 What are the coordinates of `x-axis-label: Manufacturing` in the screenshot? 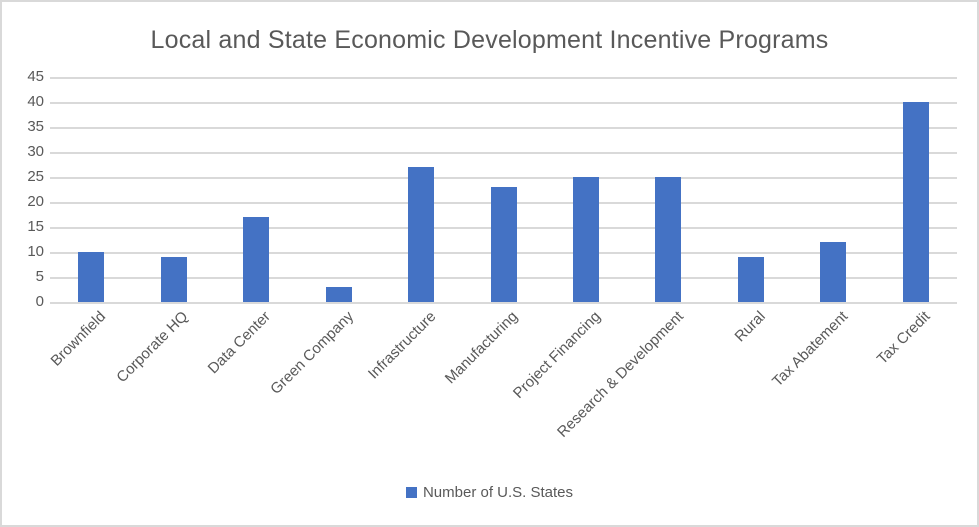 It's located at (482, 348).